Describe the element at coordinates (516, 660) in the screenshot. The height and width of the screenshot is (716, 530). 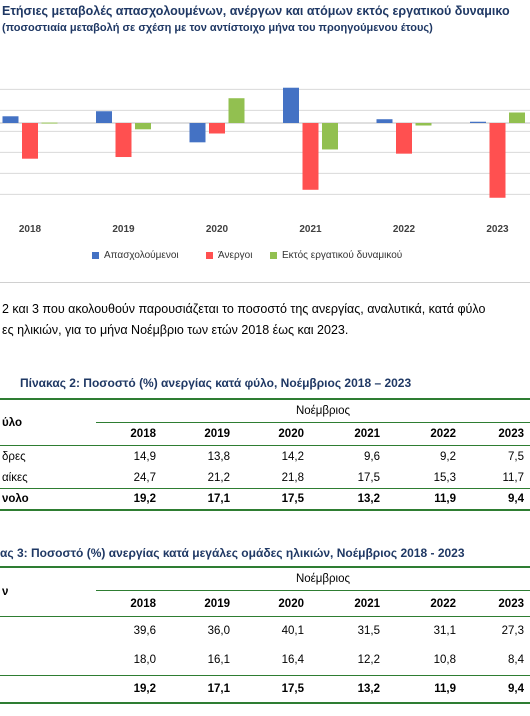
I see `table-cell: 8,4` at that location.